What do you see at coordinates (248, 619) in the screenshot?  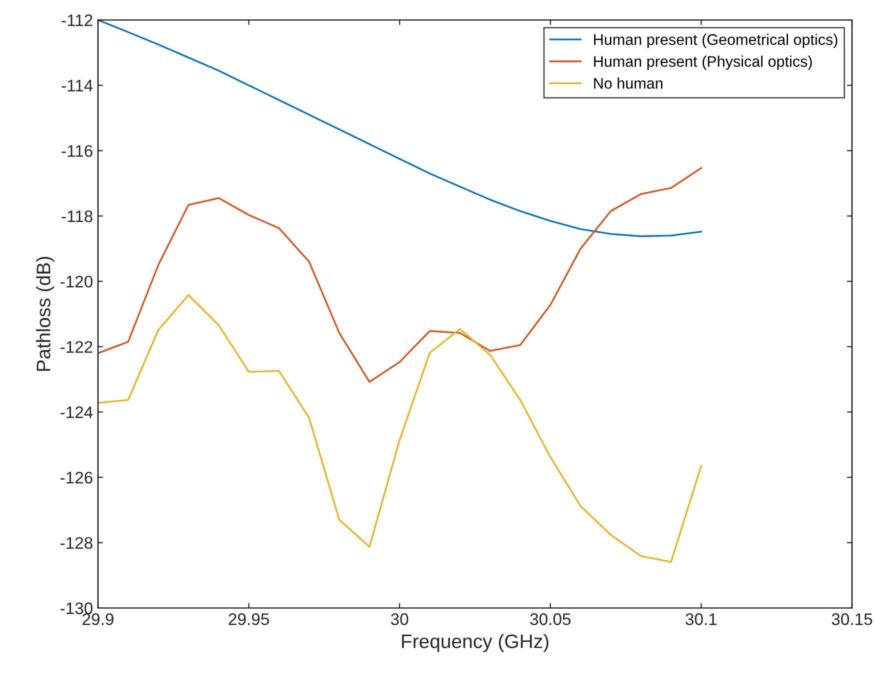 I see `x-tick-label: 29.95` at bounding box center [248, 619].